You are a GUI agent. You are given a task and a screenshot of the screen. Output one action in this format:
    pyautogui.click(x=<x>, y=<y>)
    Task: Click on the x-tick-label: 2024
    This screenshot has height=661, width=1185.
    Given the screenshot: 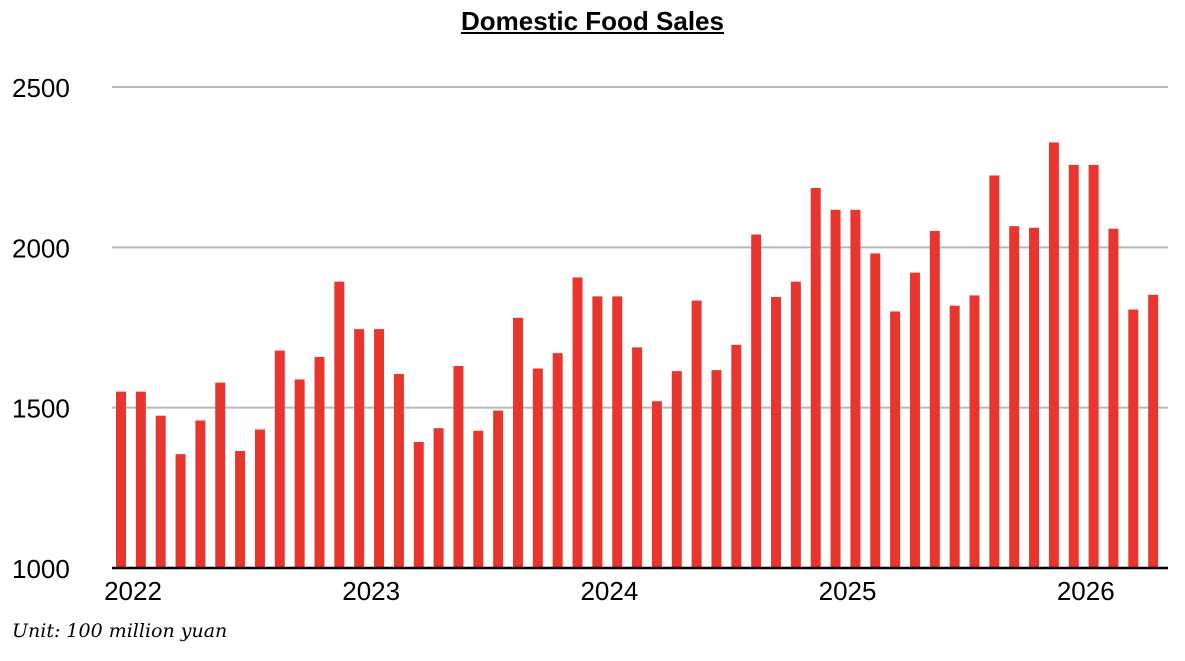 What is the action you would take?
    pyautogui.click(x=609, y=591)
    